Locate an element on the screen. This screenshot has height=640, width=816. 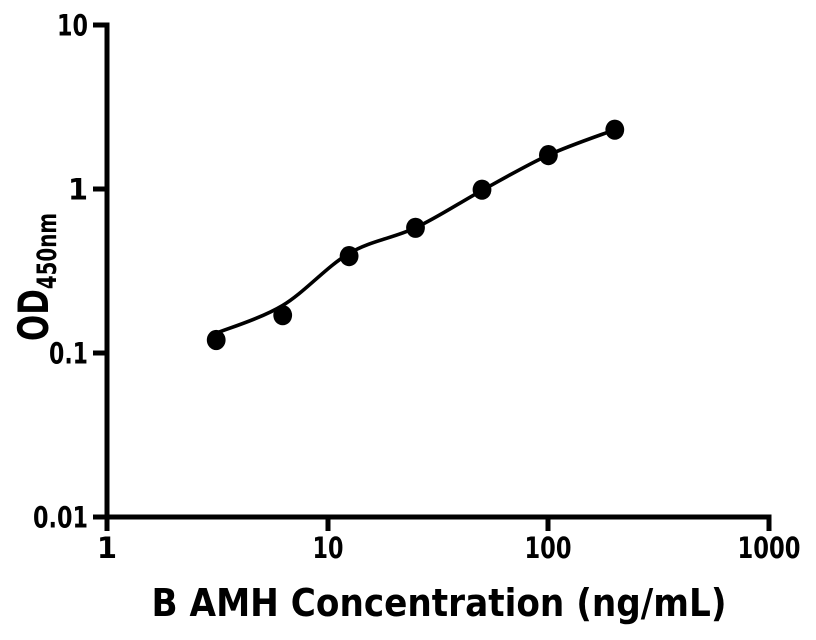
x-tick-label-100: 100 is located at coordinates (548, 548).